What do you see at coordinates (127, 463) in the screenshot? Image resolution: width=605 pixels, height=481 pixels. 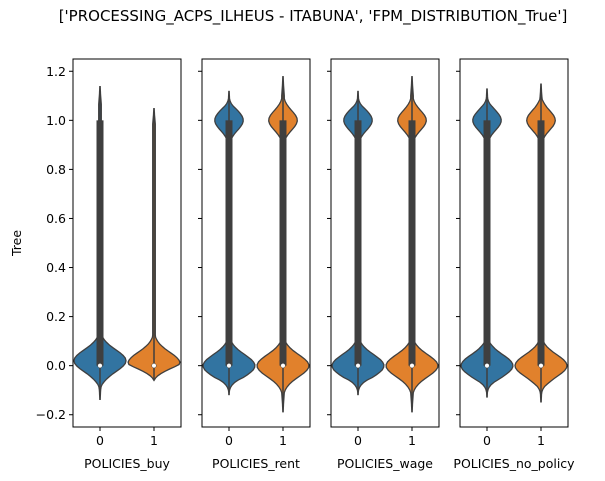 I see `x-axis-label: POLICIES_buy` at bounding box center [127, 463].